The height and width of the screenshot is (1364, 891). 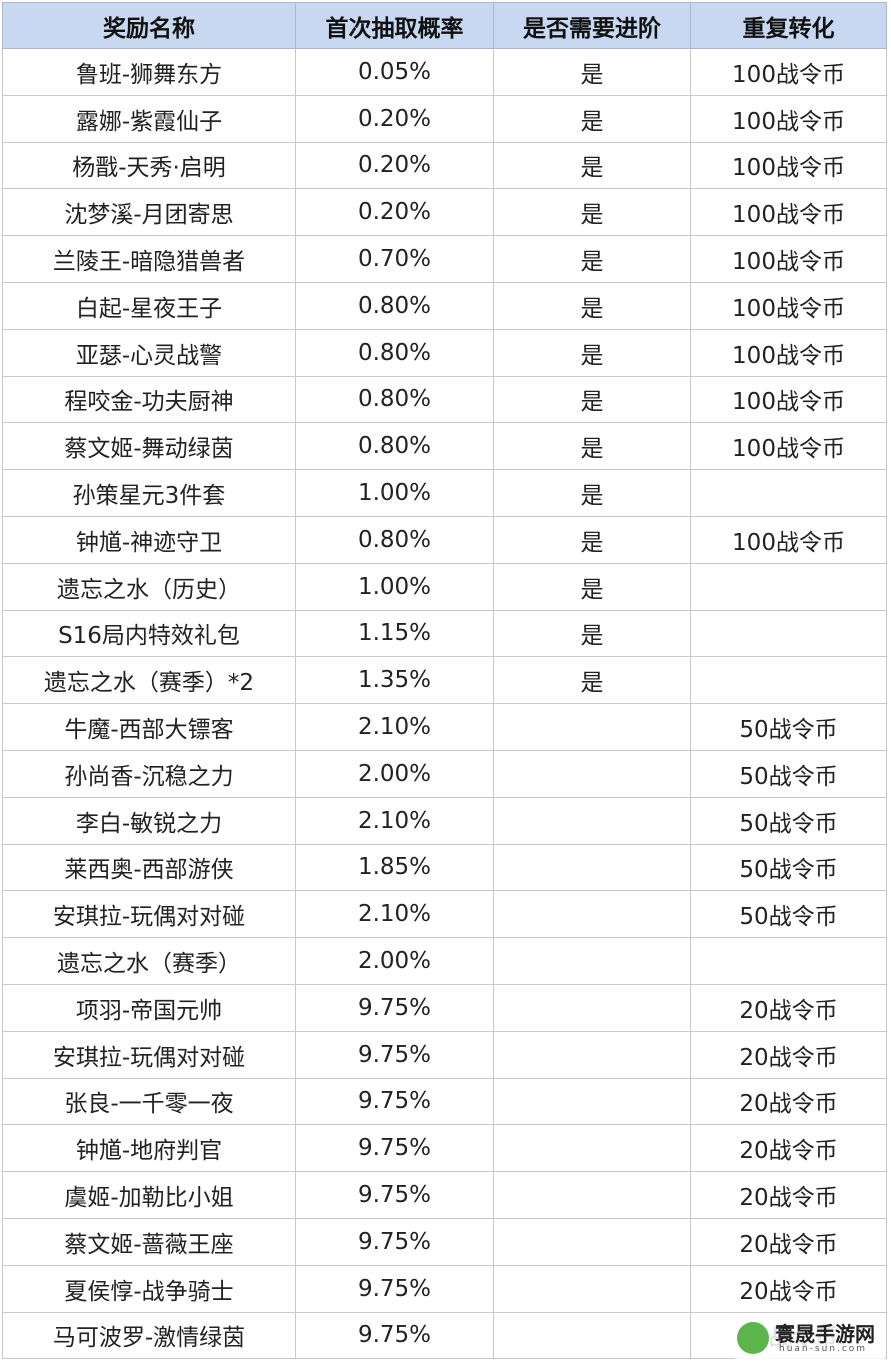 I want to click on table-row: 张良-一千零一夜 9.75% 20战令币, so click(x=444, y=1101).